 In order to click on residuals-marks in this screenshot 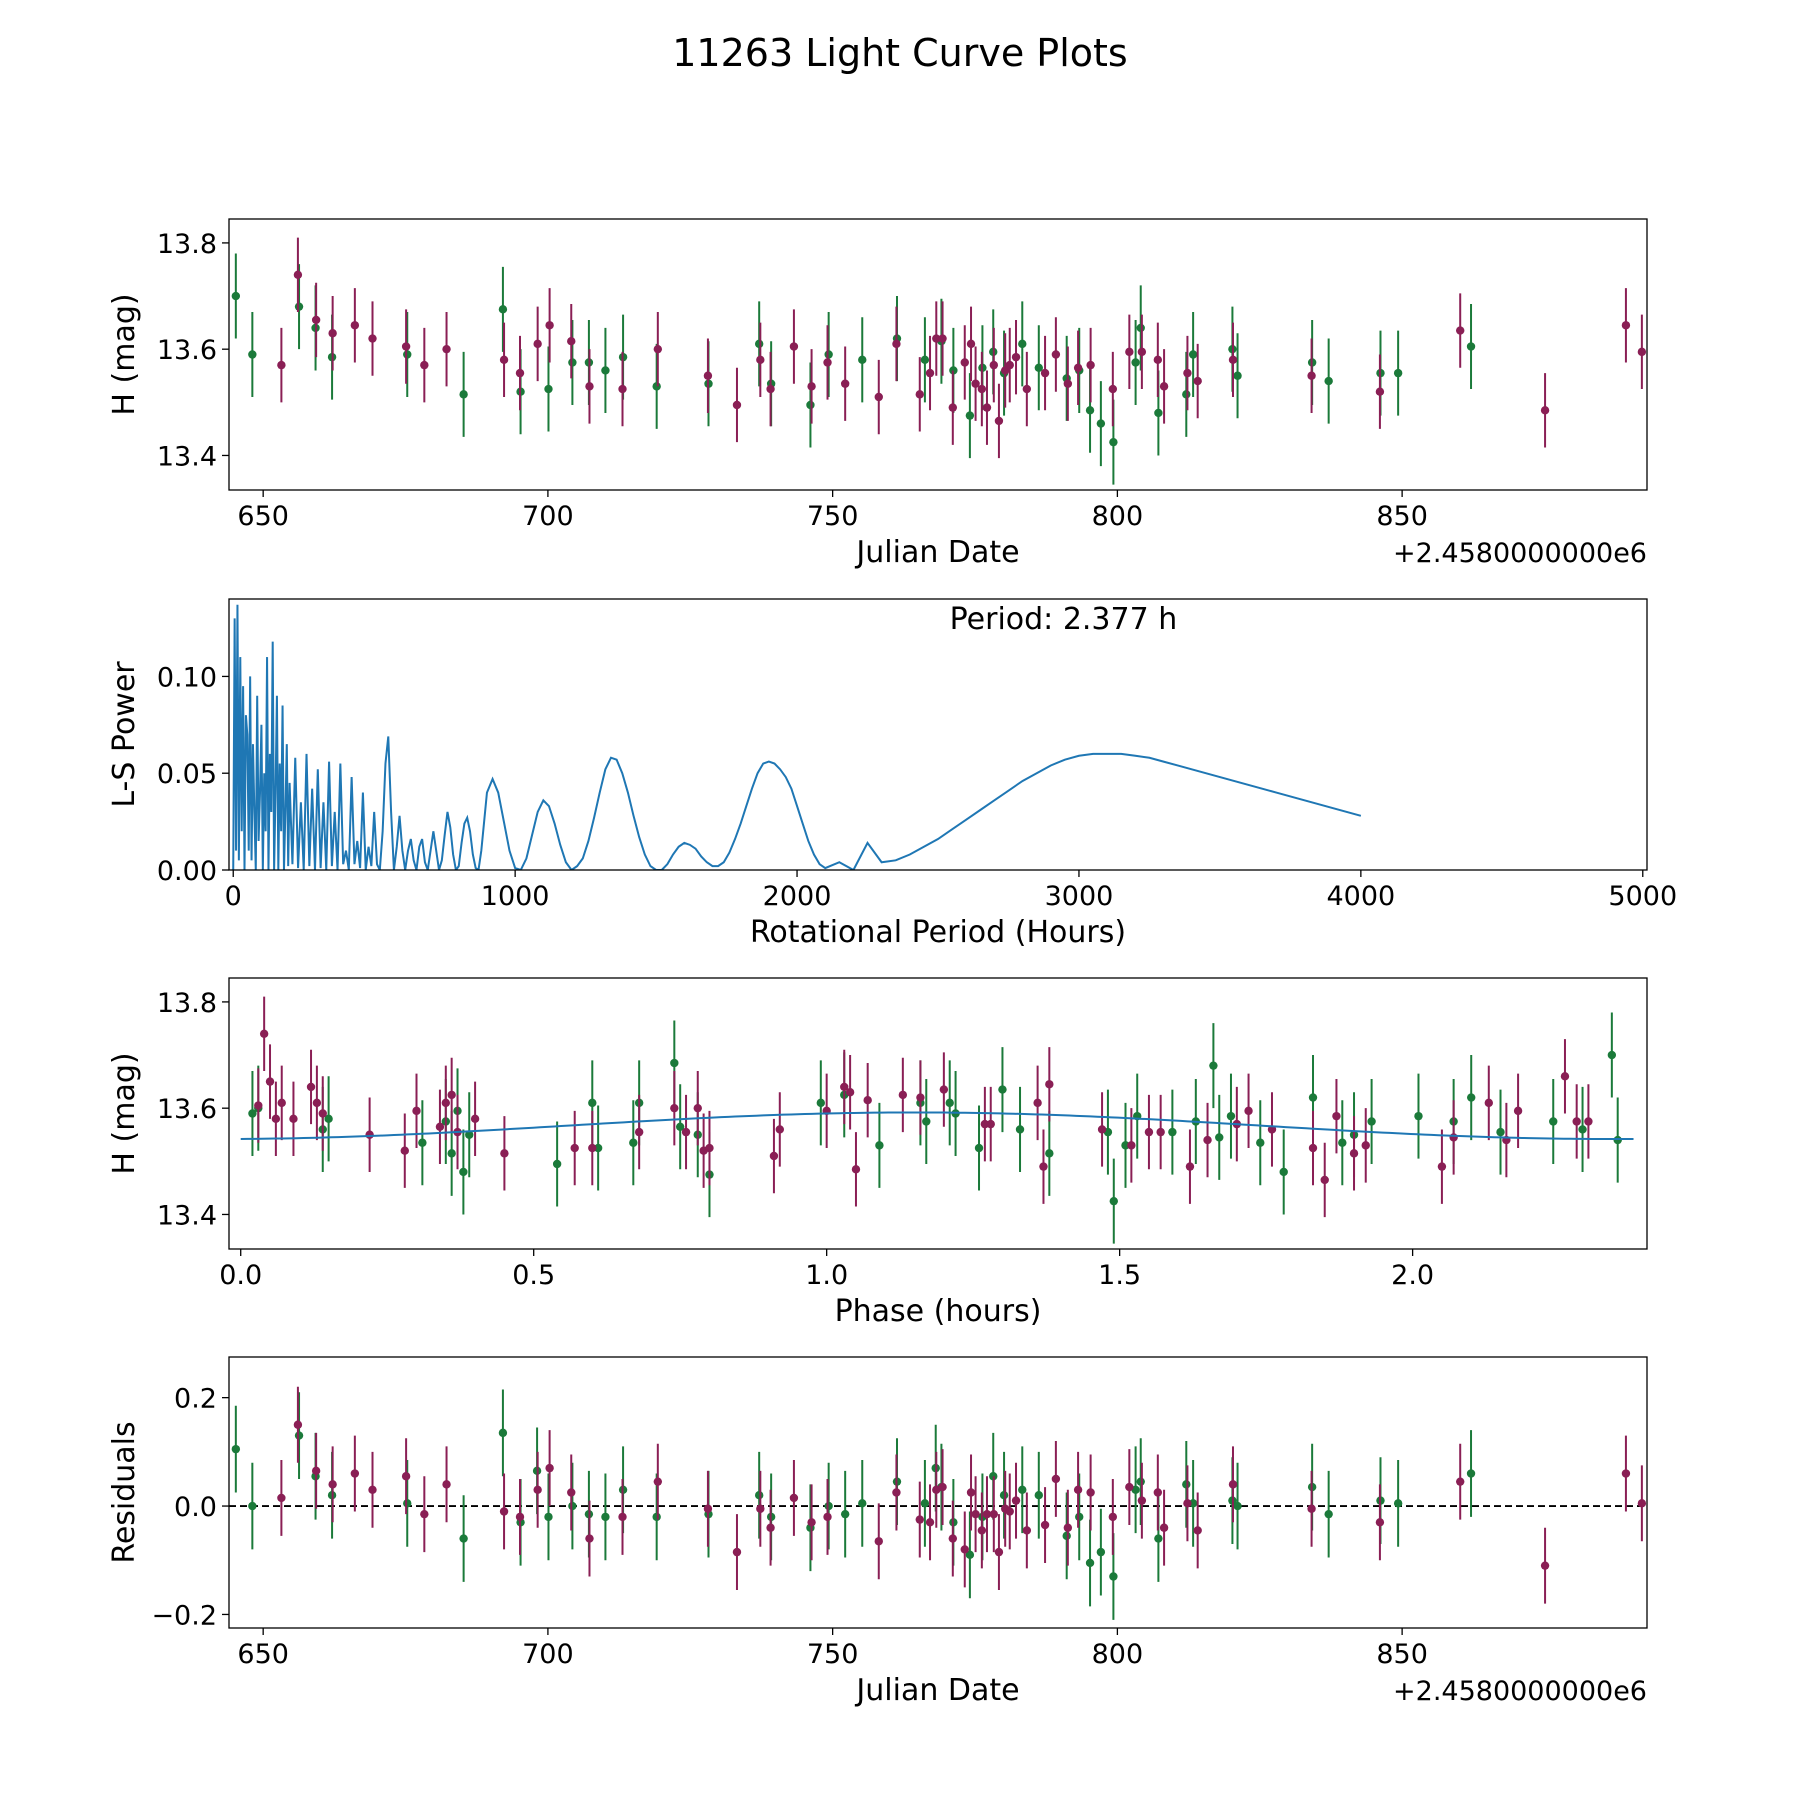, I will do `click(938, 1503)`.